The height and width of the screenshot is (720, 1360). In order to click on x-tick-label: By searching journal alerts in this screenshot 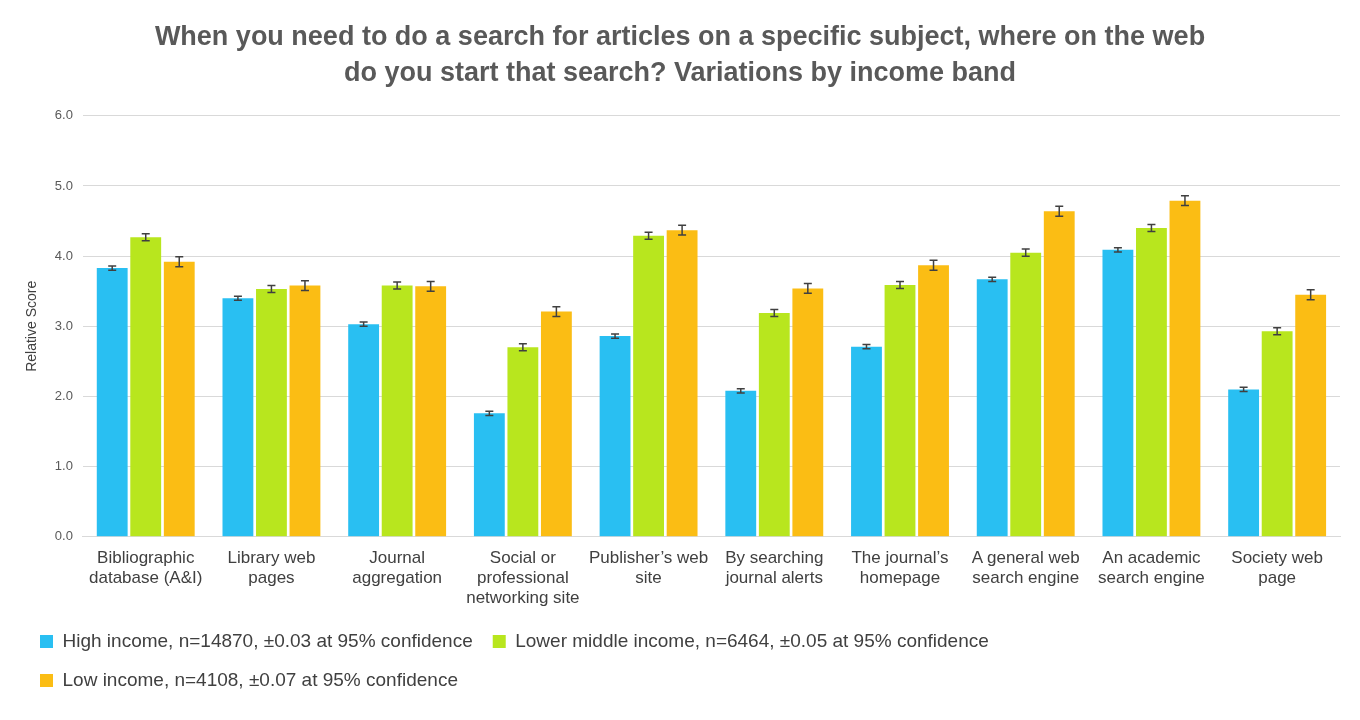, I will do `click(774, 567)`.